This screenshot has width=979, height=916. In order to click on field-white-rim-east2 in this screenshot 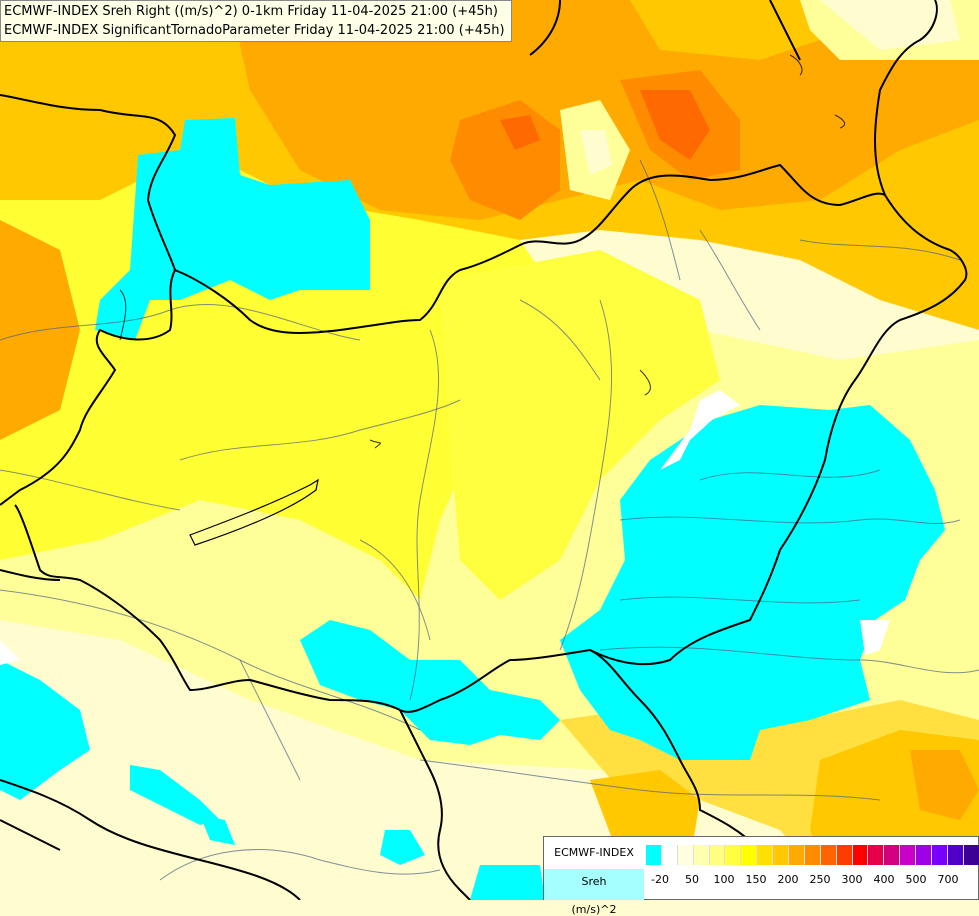, I will do `click(875, 637)`.